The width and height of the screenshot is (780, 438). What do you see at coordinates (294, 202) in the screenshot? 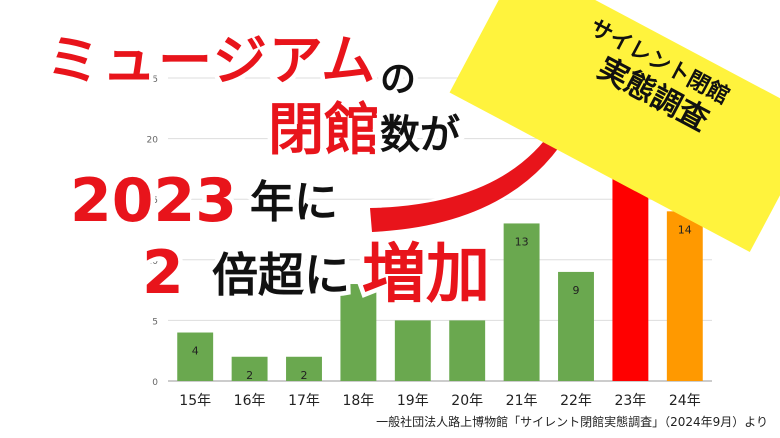
I see `headline-year-suffix: 年に` at bounding box center [294, 202].